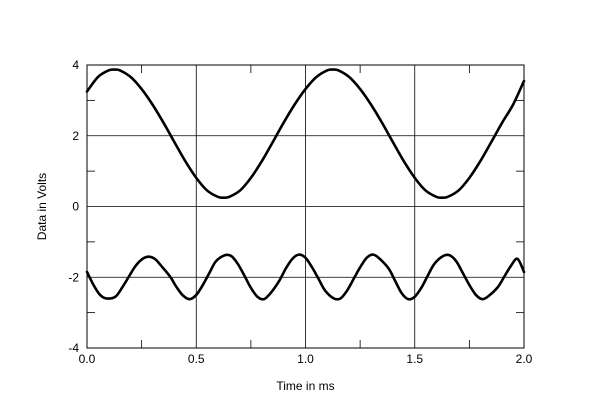  I want to click on y-tick-labels: 4 2 0 -2 -4, so click(73, 206).